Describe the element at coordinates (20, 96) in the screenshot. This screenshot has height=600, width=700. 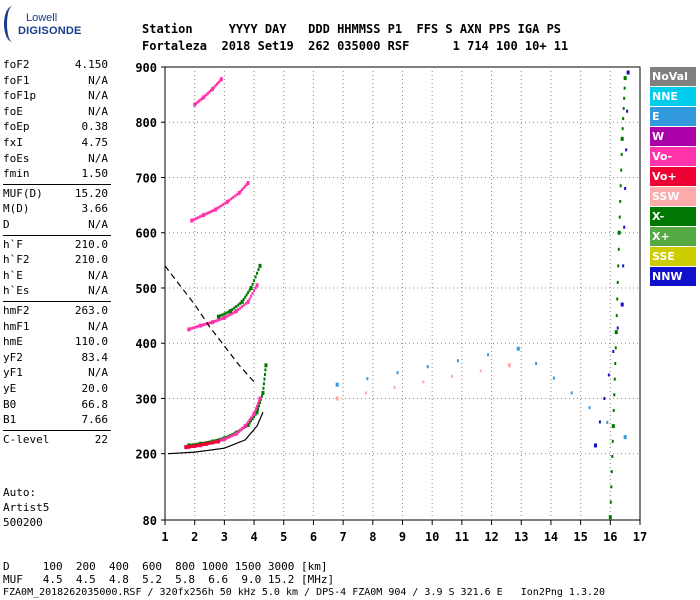
I see `param-name: foF1p` at that location.